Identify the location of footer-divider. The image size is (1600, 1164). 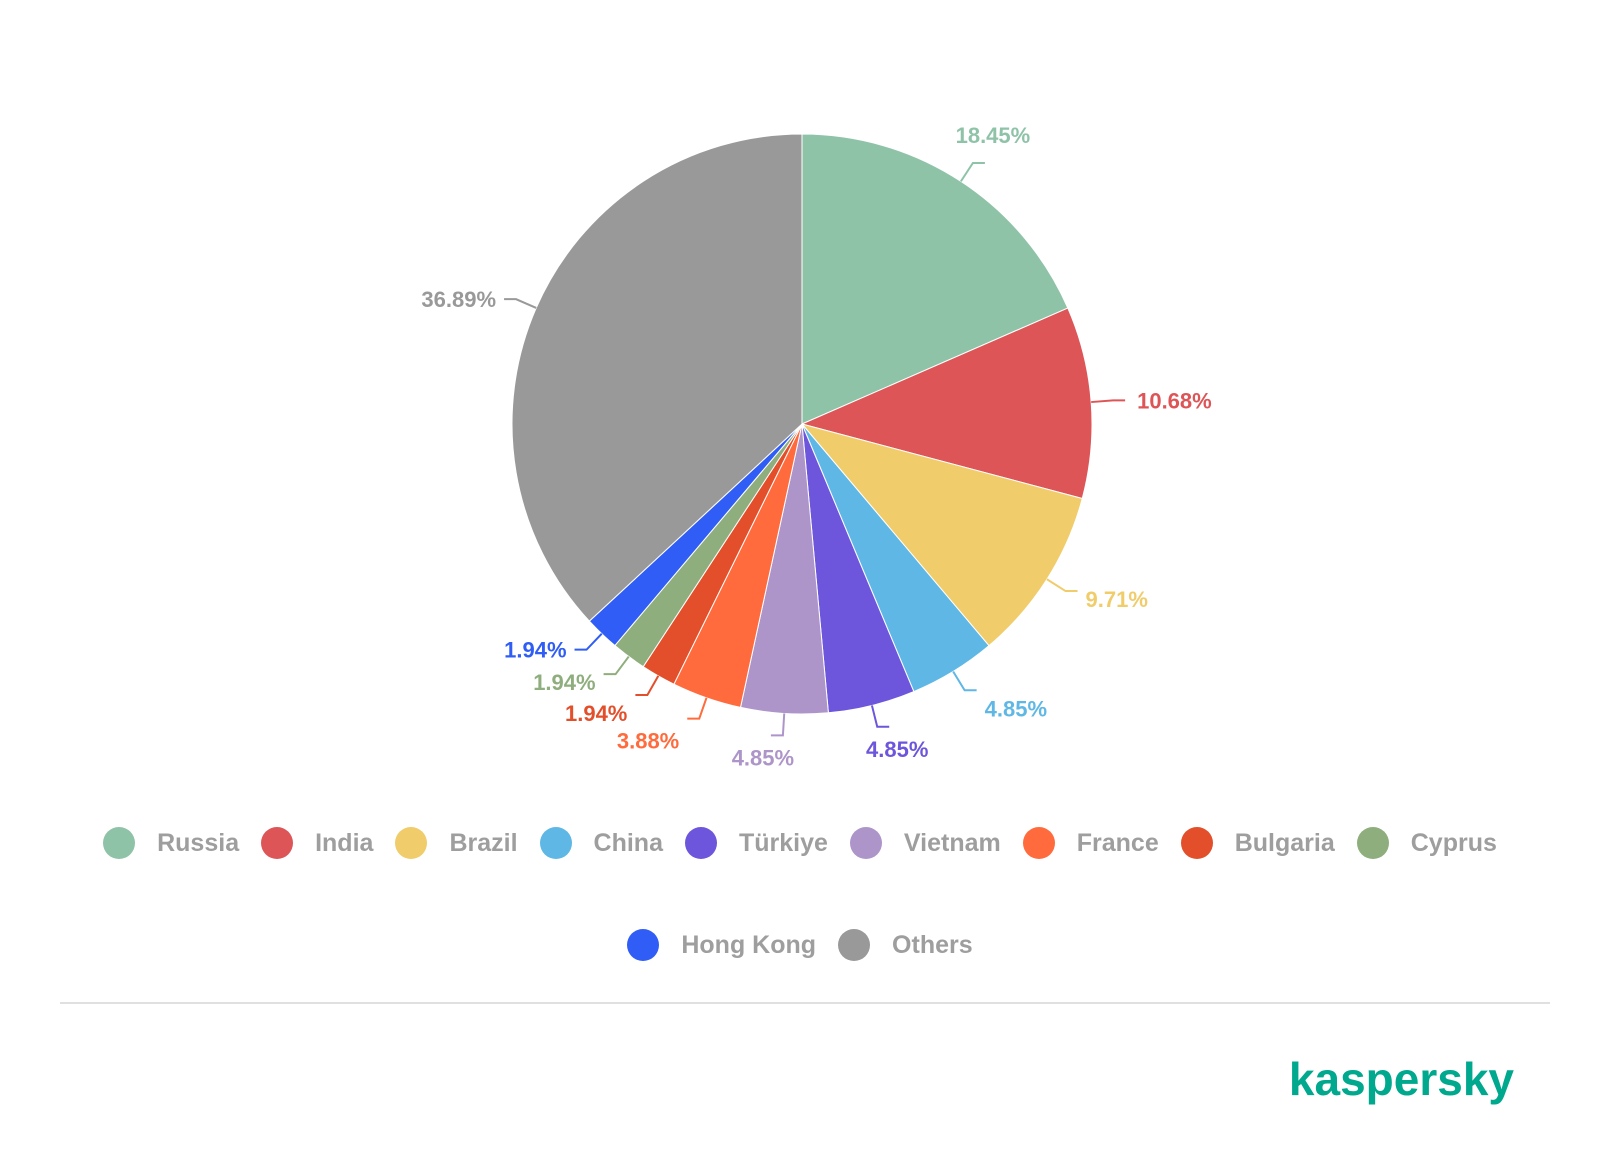
(805, 1003).